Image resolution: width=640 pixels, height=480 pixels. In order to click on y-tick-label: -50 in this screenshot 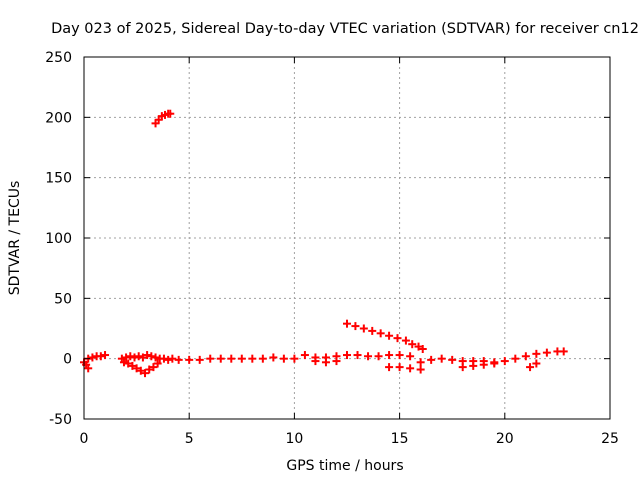, I will do `click(60, 420)`.